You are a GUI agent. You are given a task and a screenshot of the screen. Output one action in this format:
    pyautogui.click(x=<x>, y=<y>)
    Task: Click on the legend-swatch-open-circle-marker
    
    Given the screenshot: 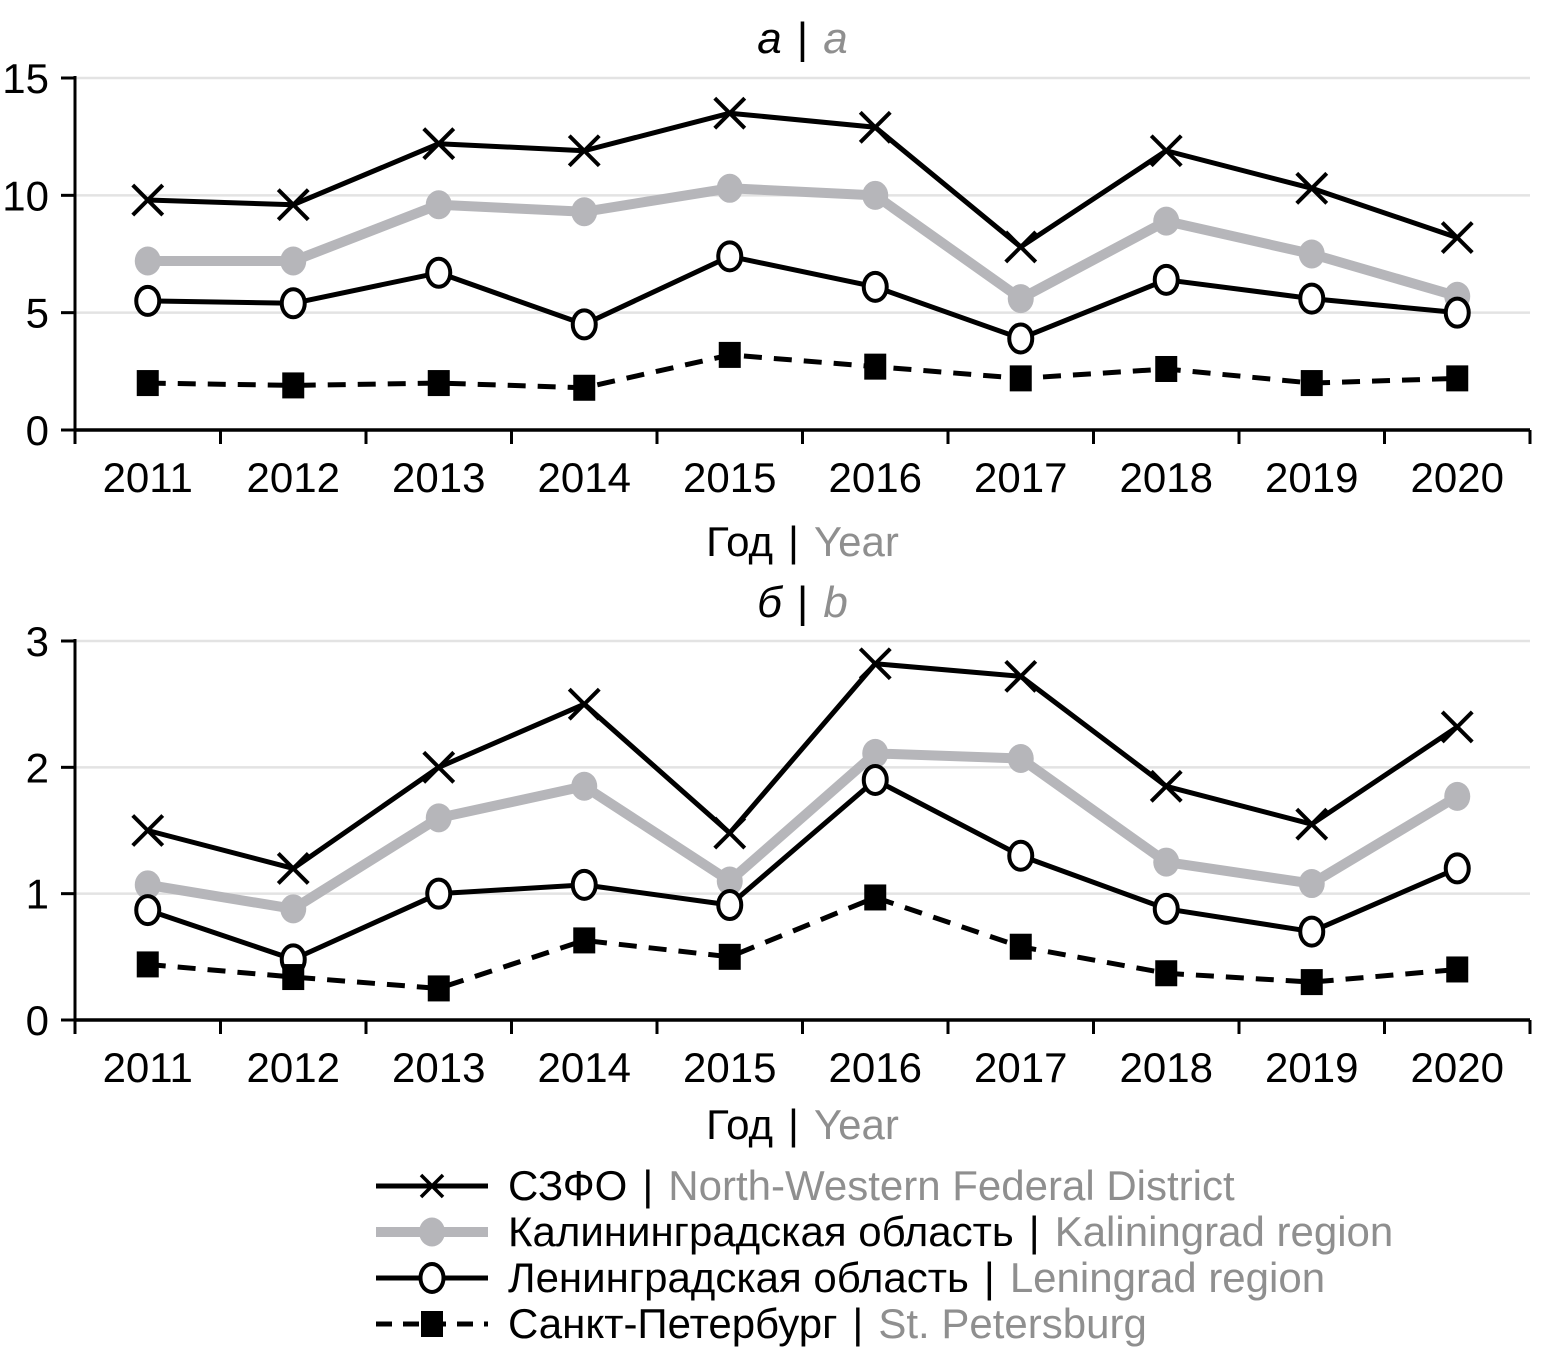 What is the action you would take?
    pyautogui.click(x=432, y=1278)
    